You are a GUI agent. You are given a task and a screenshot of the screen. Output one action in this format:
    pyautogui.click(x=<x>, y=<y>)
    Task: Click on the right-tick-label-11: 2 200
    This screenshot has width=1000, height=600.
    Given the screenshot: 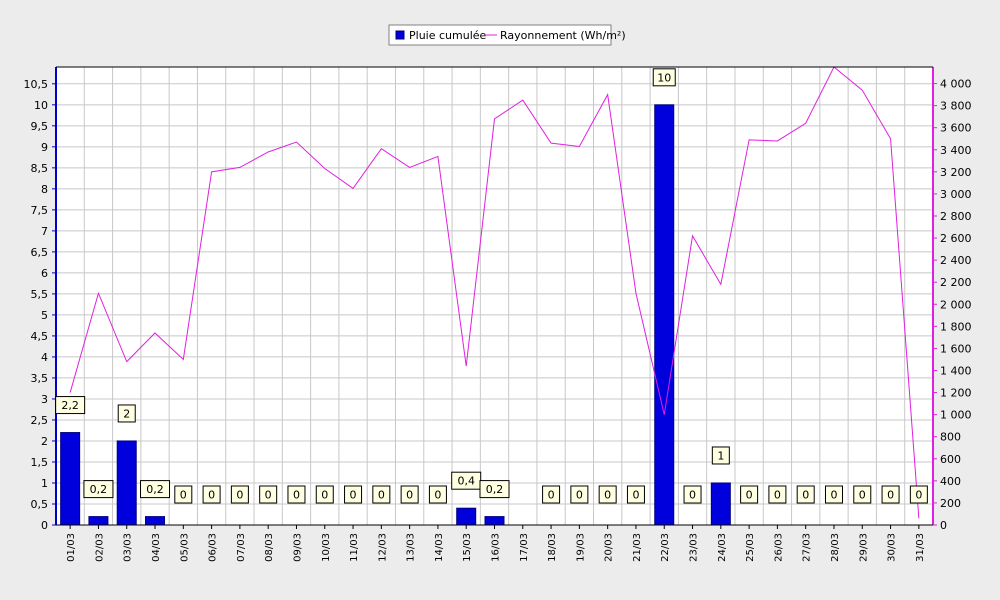 What is the action you would take?
    pyautogui.click(x=956, y=282)
    